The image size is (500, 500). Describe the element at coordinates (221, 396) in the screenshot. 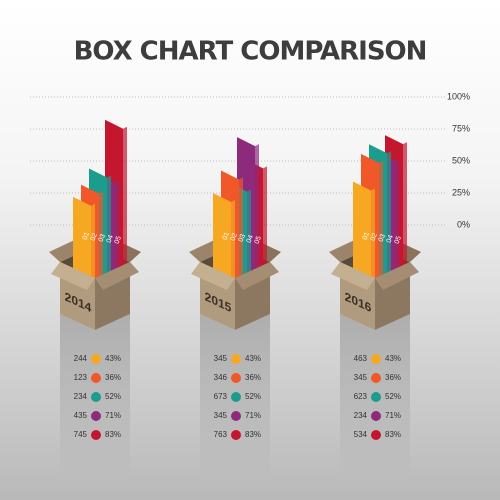

I see `row-number: 673` at that location.